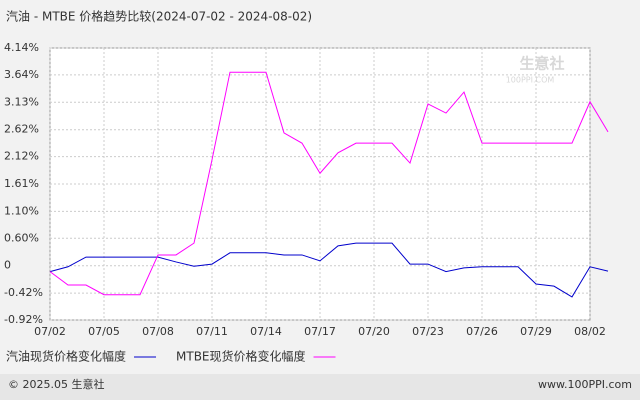  Describe the element at coordinates (21, 47) in the screenshot. I see `y-tick-label: 4.14%` at that location.